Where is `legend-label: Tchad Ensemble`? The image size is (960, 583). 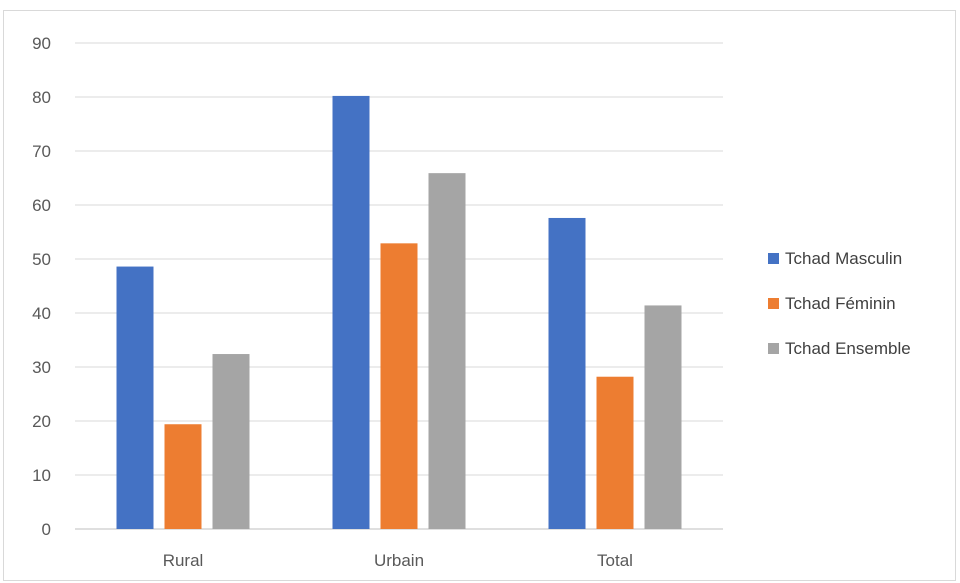 legend-label: Tchad Ensemble is located at coordinates (848, 348).